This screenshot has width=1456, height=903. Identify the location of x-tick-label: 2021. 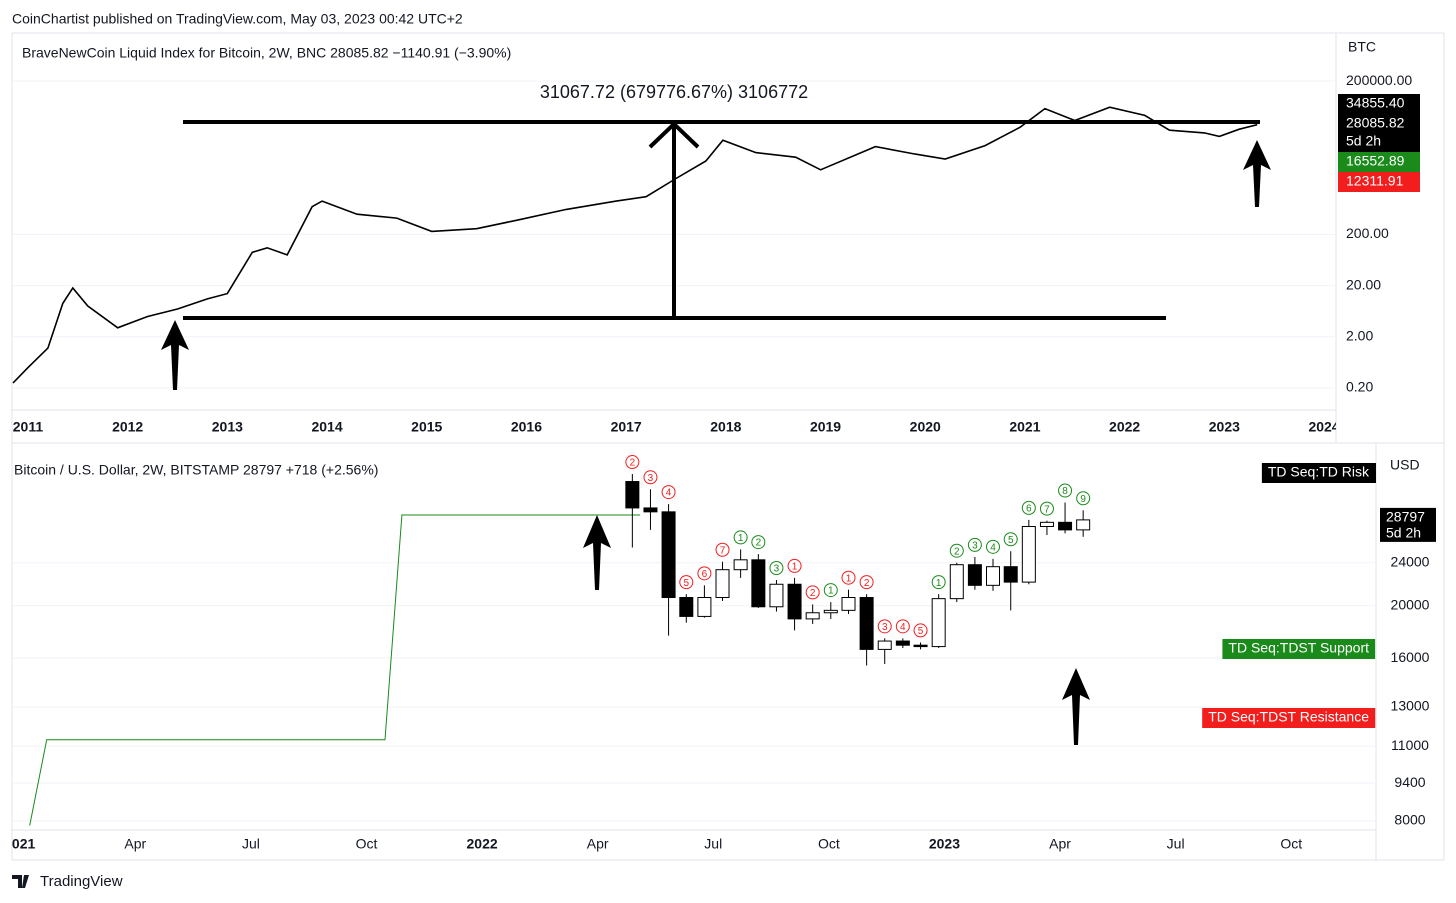
(1024, 427).